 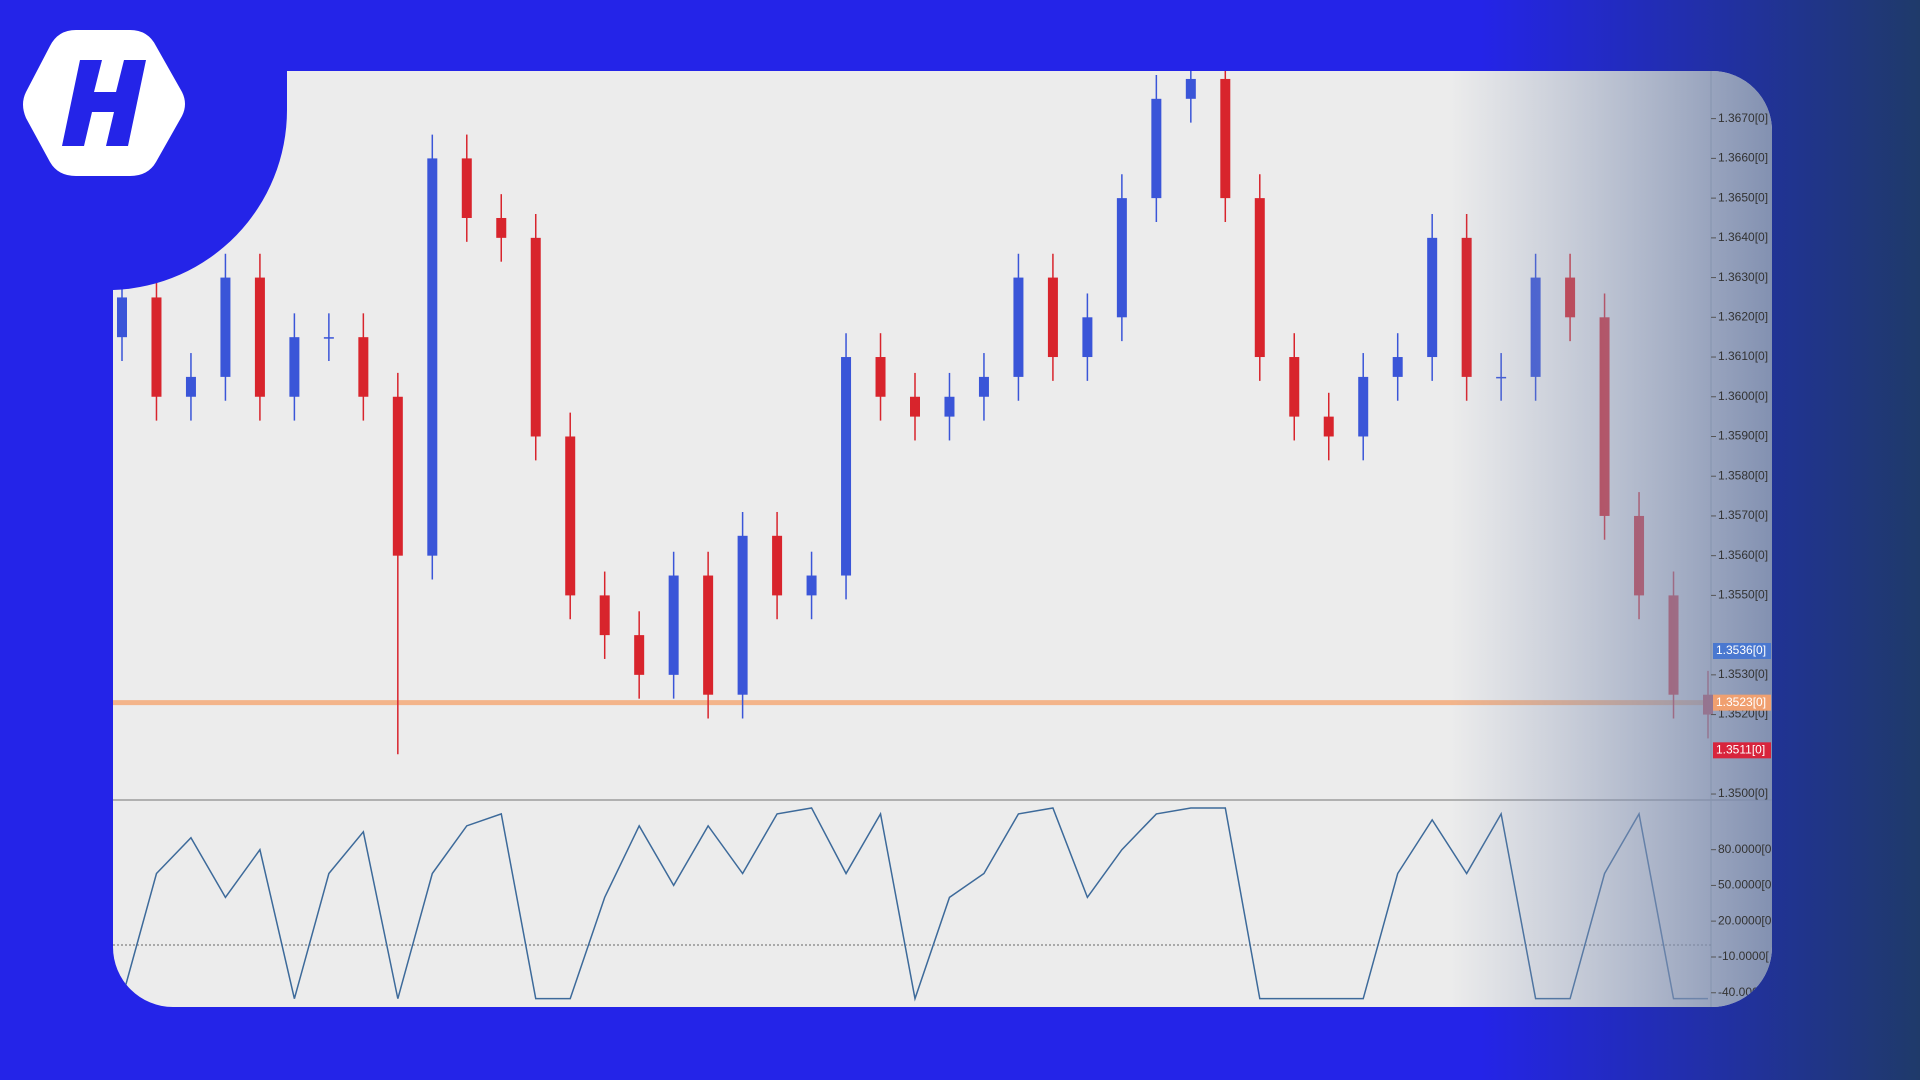 What do you see at coordinates (1743, 674) in the screenshot?
I see `y-tick-label: 1.3530[0]` at bounding box center [1743, 674].